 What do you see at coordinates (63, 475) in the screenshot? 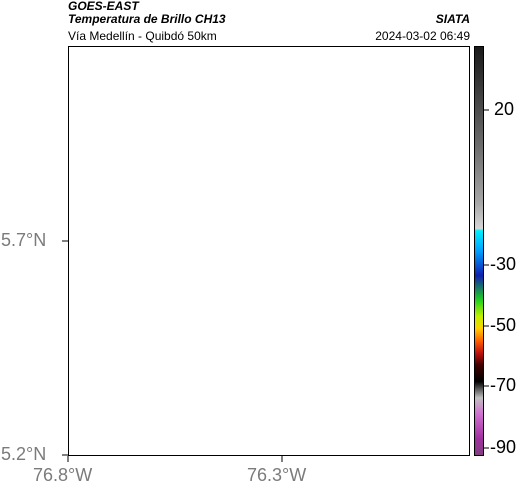
I see `lon-label-76-8: 76.8°W` at bounding box center [63, 475].